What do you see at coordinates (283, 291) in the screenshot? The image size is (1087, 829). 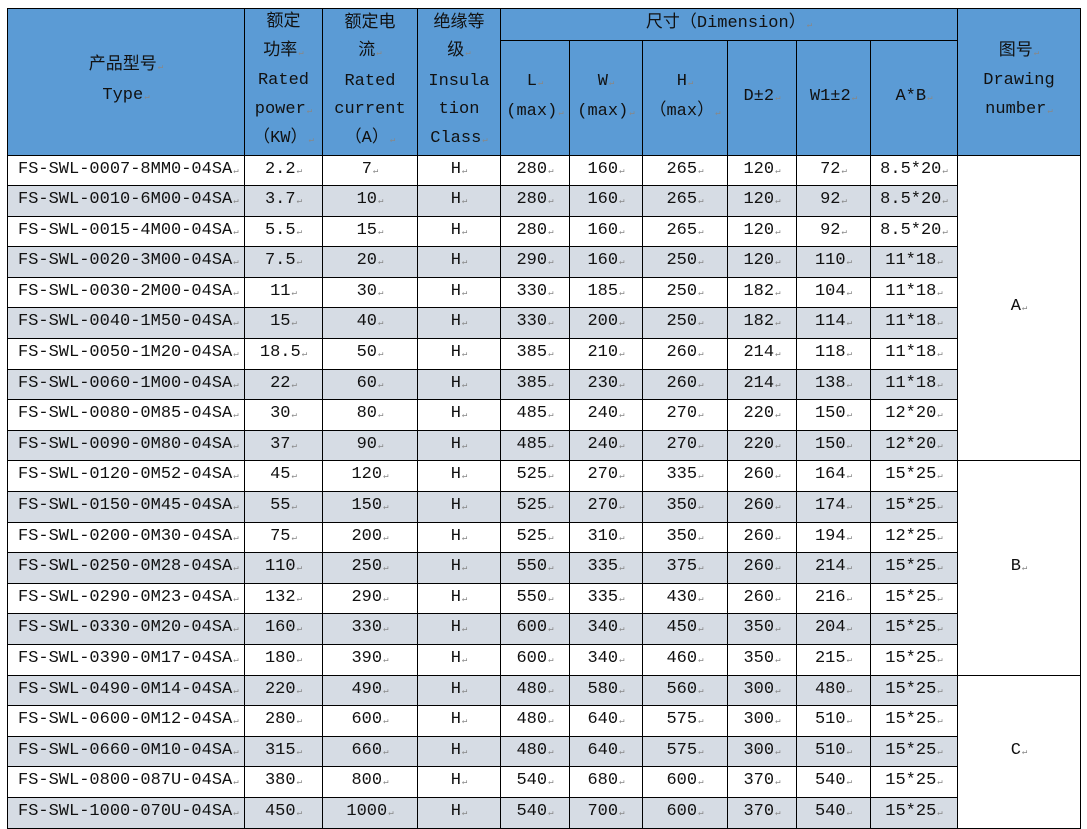 I see `cell-text: 11` at bounding box center [283, 291].